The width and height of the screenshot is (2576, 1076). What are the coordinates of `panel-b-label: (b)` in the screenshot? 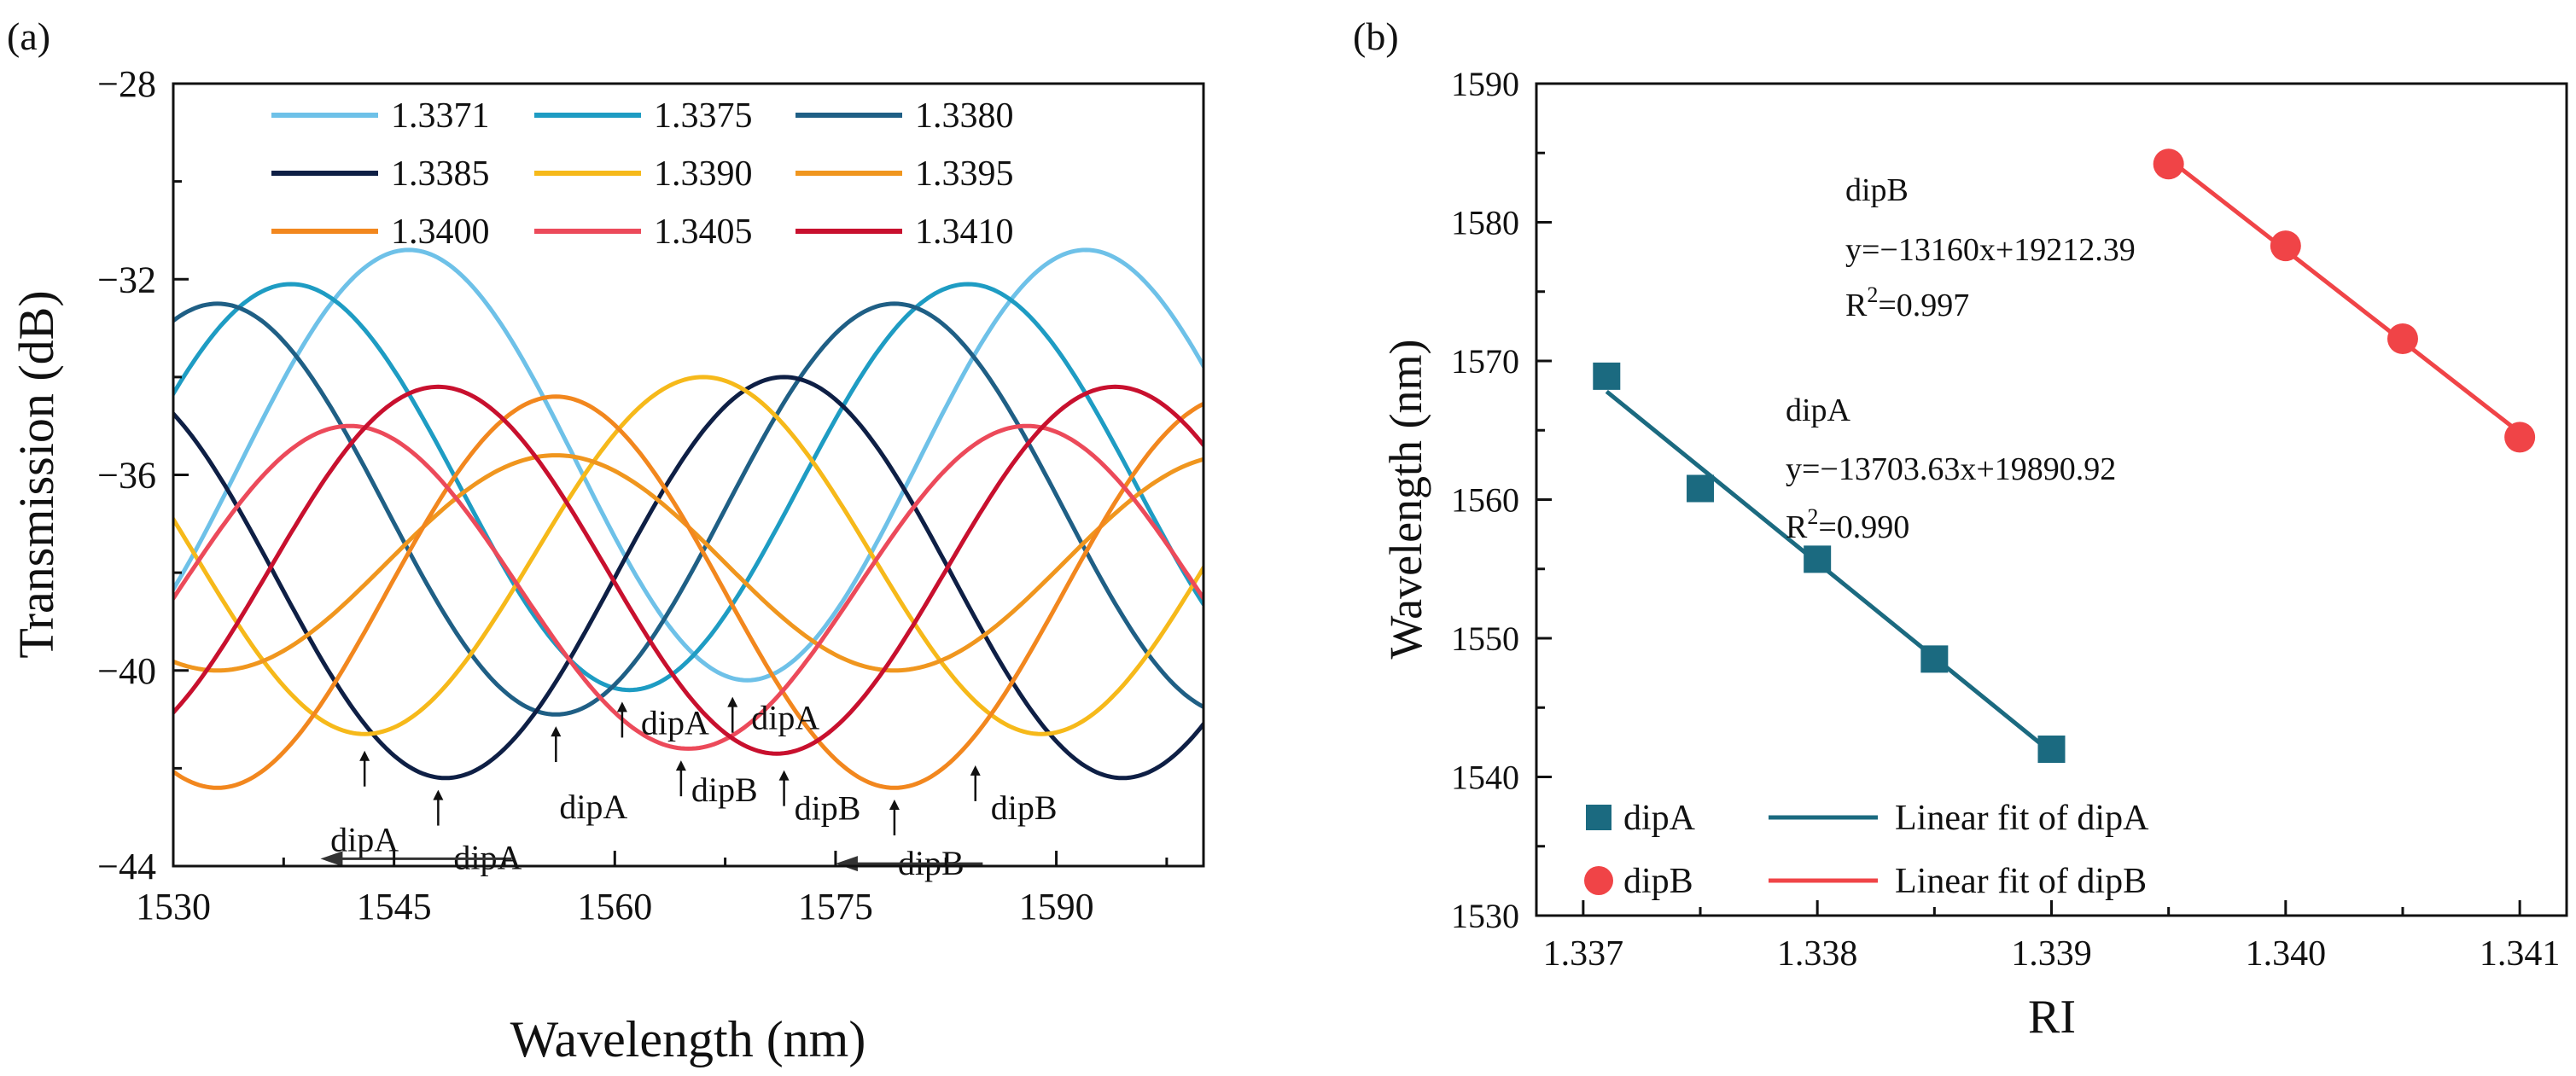 It's located at (1376, 36).